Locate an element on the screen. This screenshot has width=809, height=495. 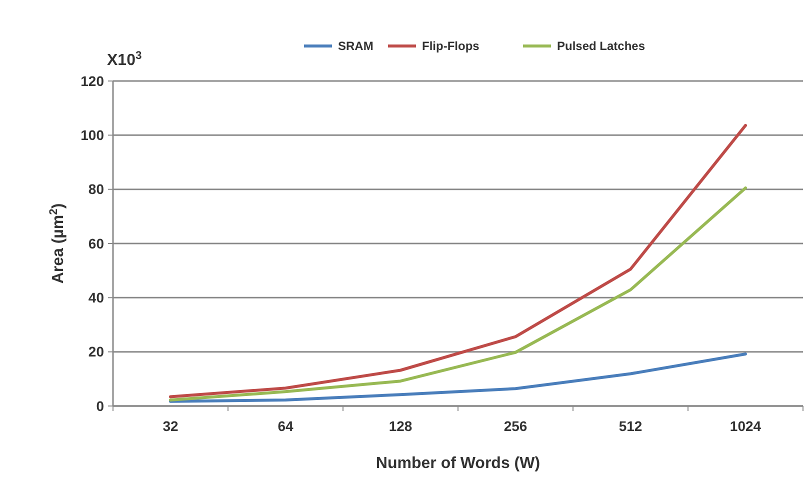
x-tick-label: 32 is located at coordinates (170, 426).